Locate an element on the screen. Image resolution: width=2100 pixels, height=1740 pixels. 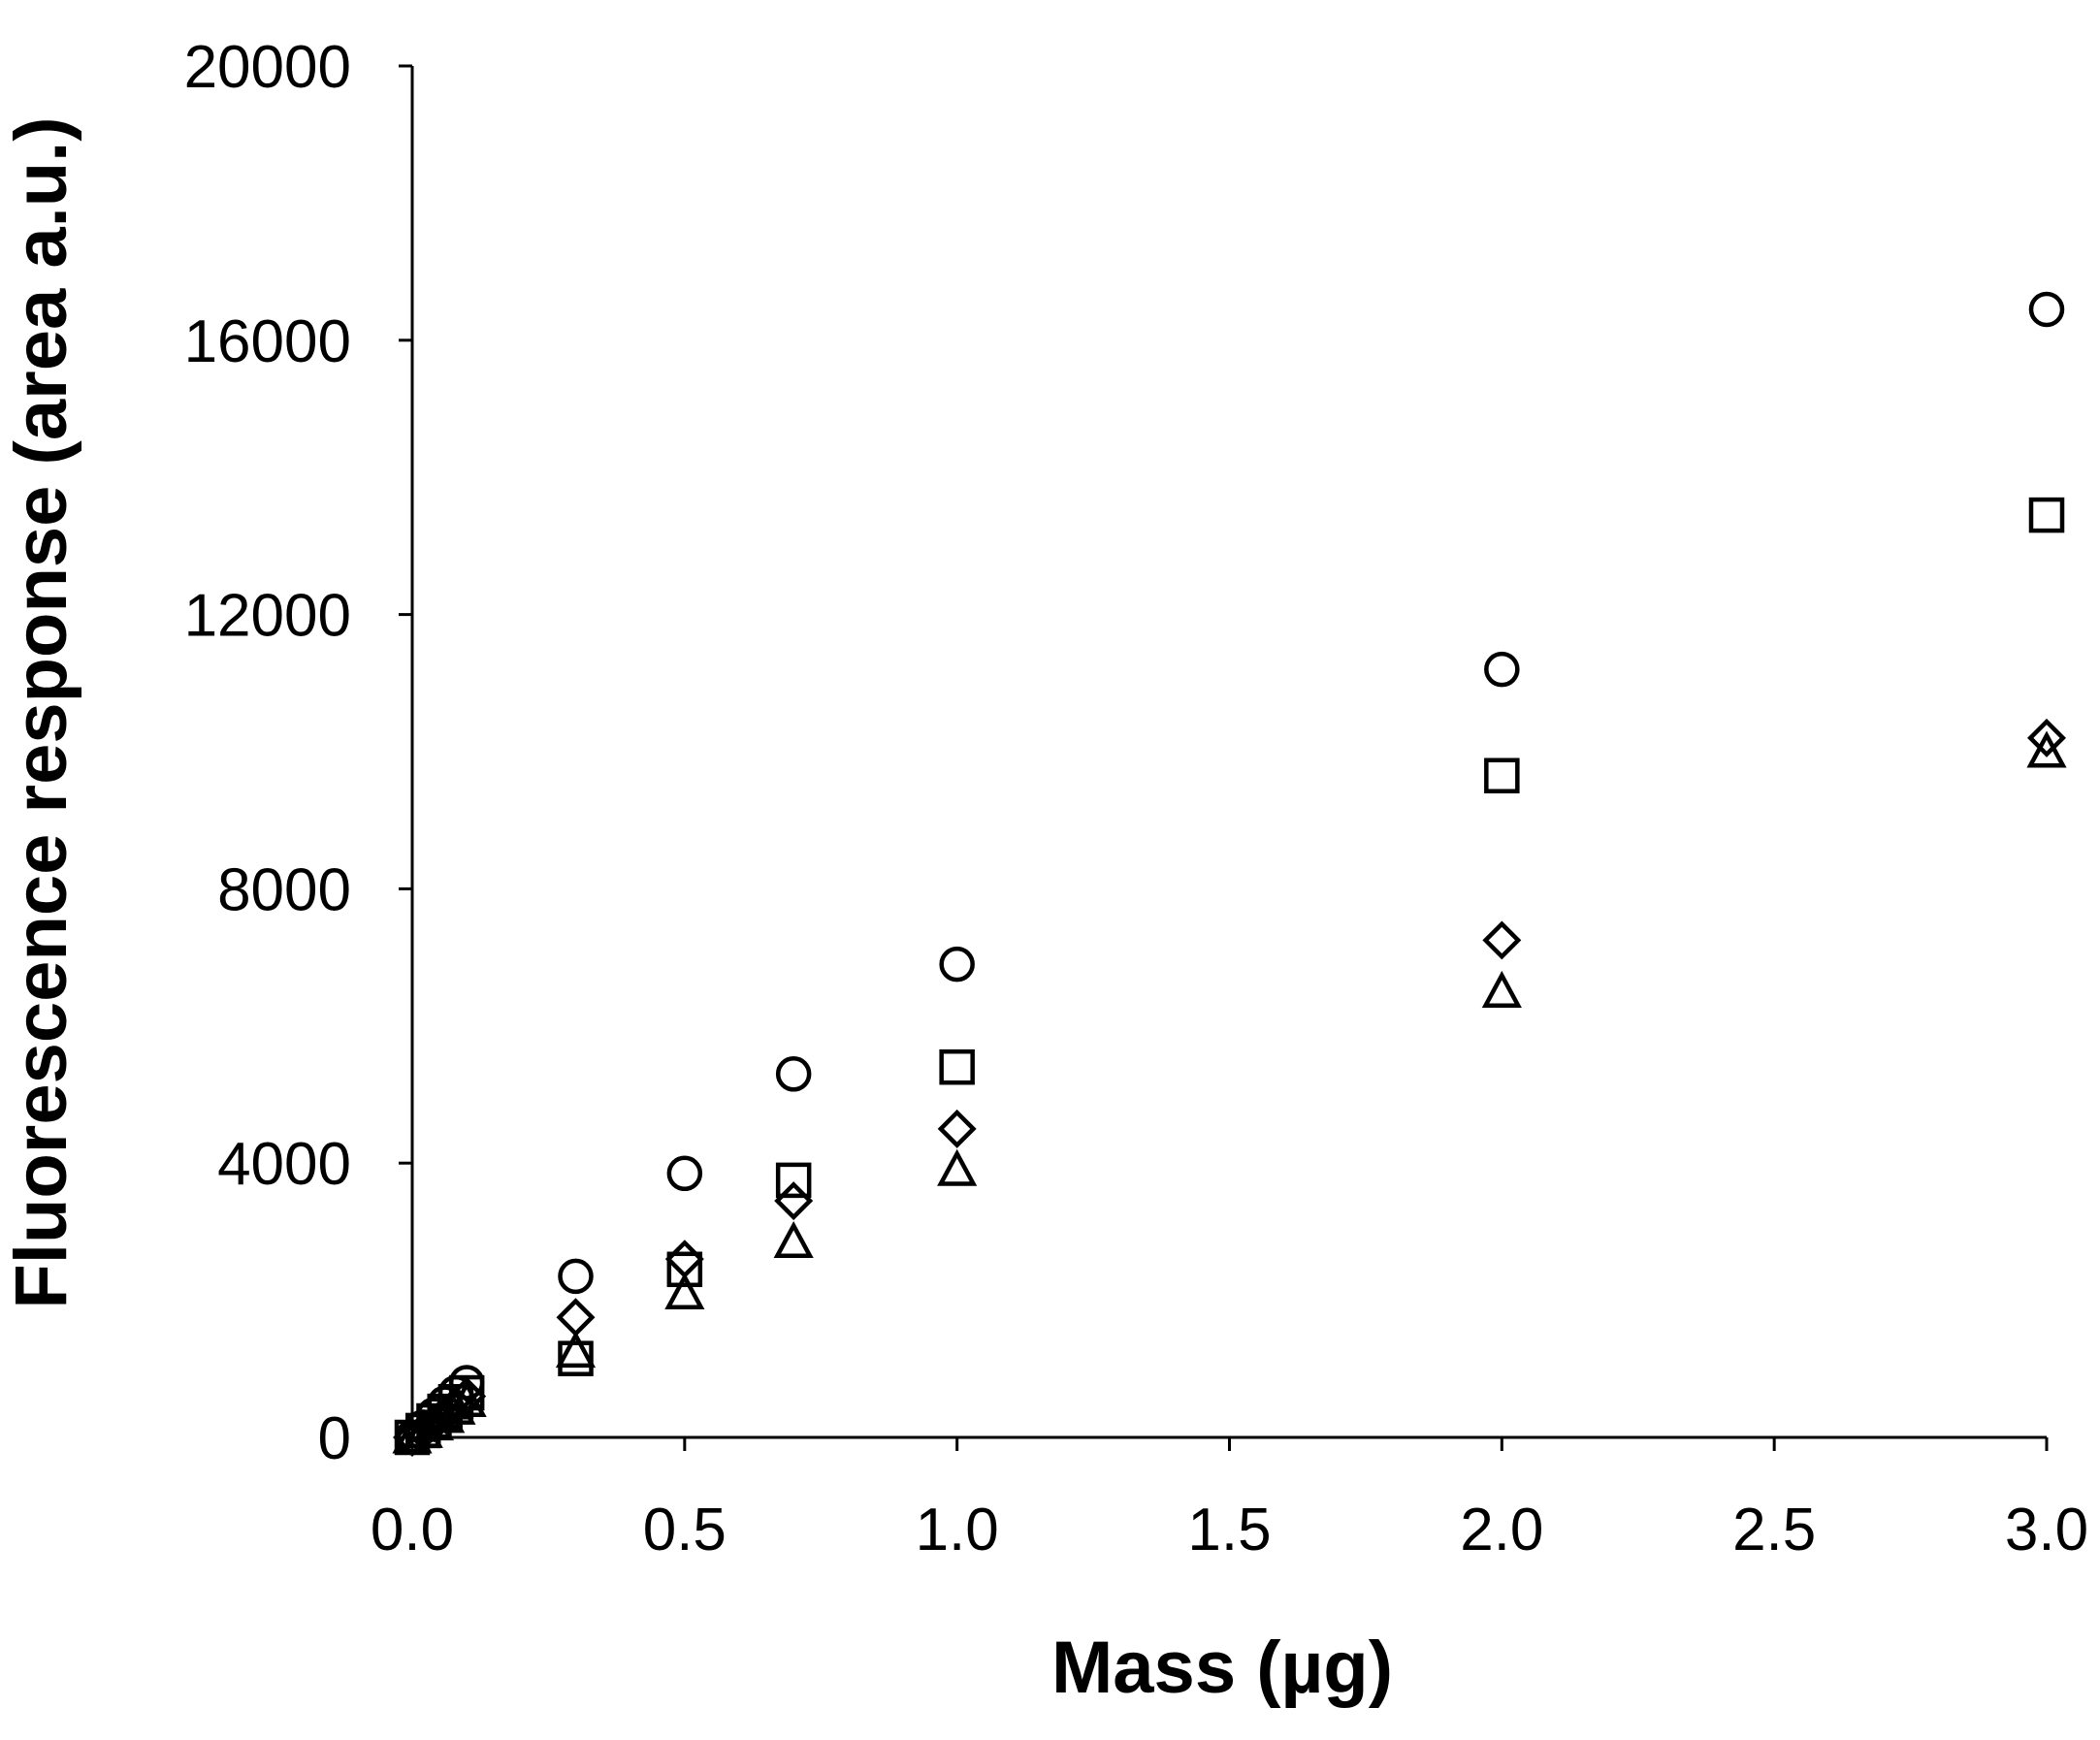
y-tick-label: 8000 is located at coordinates (284, 889).